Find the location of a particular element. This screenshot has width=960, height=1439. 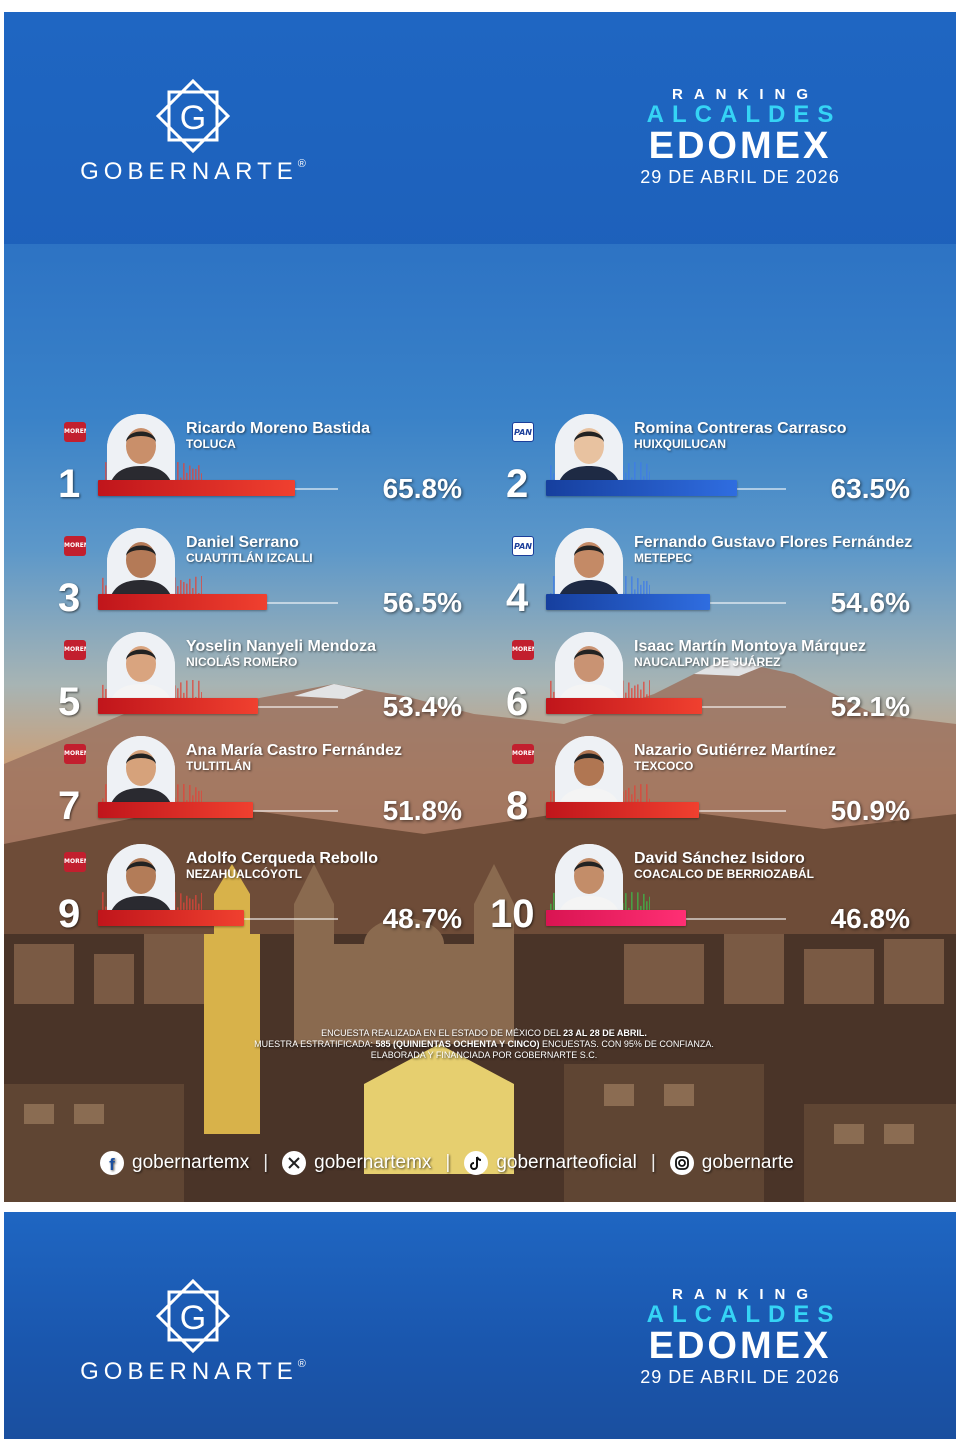

percentage-label: 52.1% is located at coordinates (870, 706).